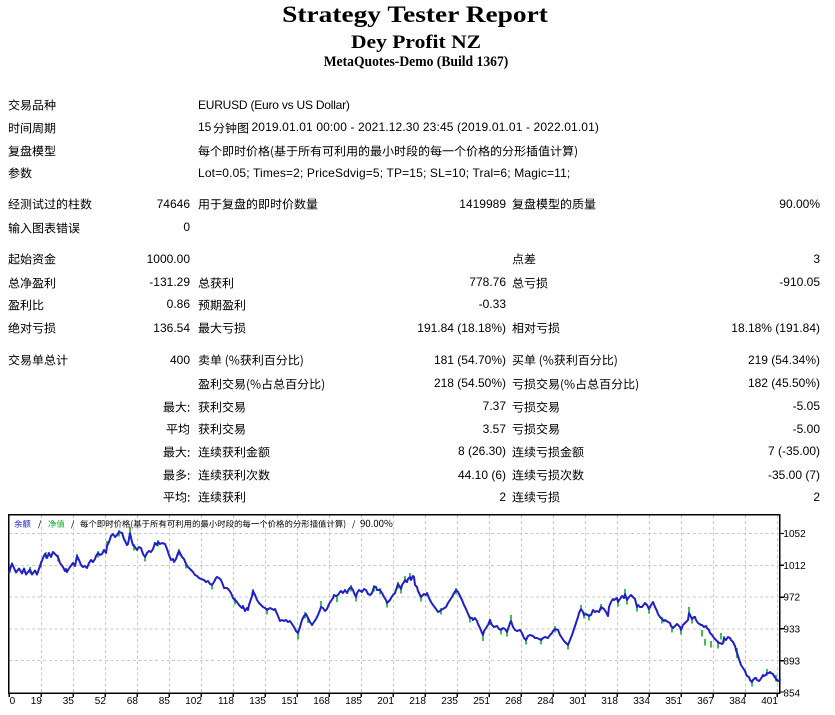 The width and height of the screenshot is (835, 715). What do you see at coordinates (101, 701) in the screenshot?
I see `svg-text: 52` at bounding box center [101, 701].